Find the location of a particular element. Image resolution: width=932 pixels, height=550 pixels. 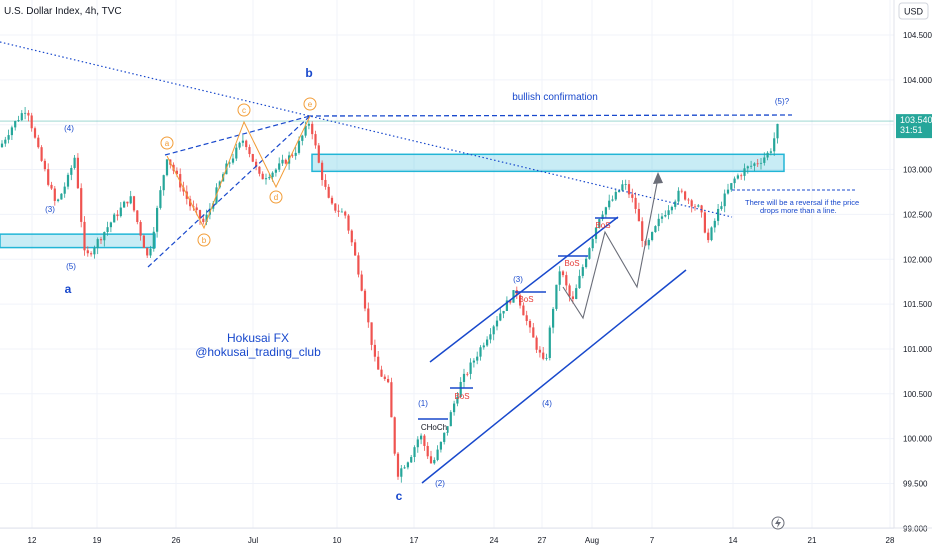

y-tick-label: 99.000 is located at coordinates (915, 528).